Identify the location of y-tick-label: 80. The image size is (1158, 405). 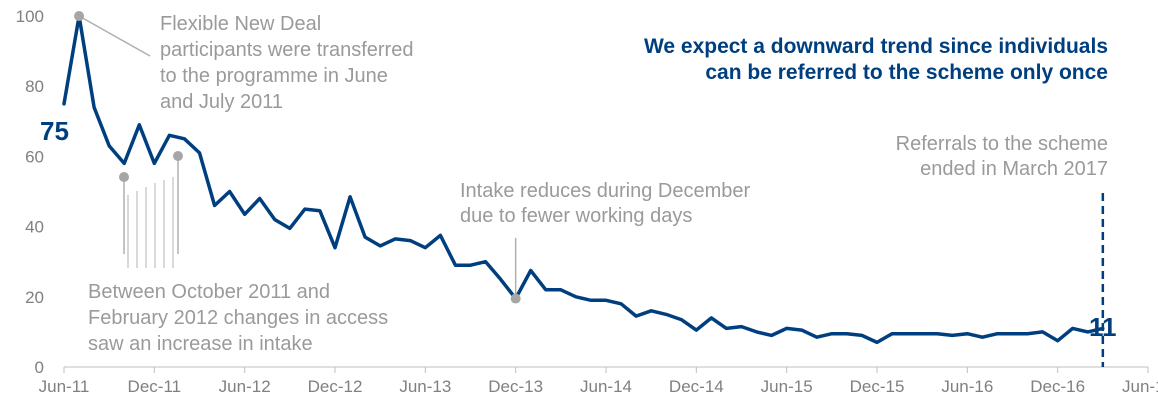
(34, 86).